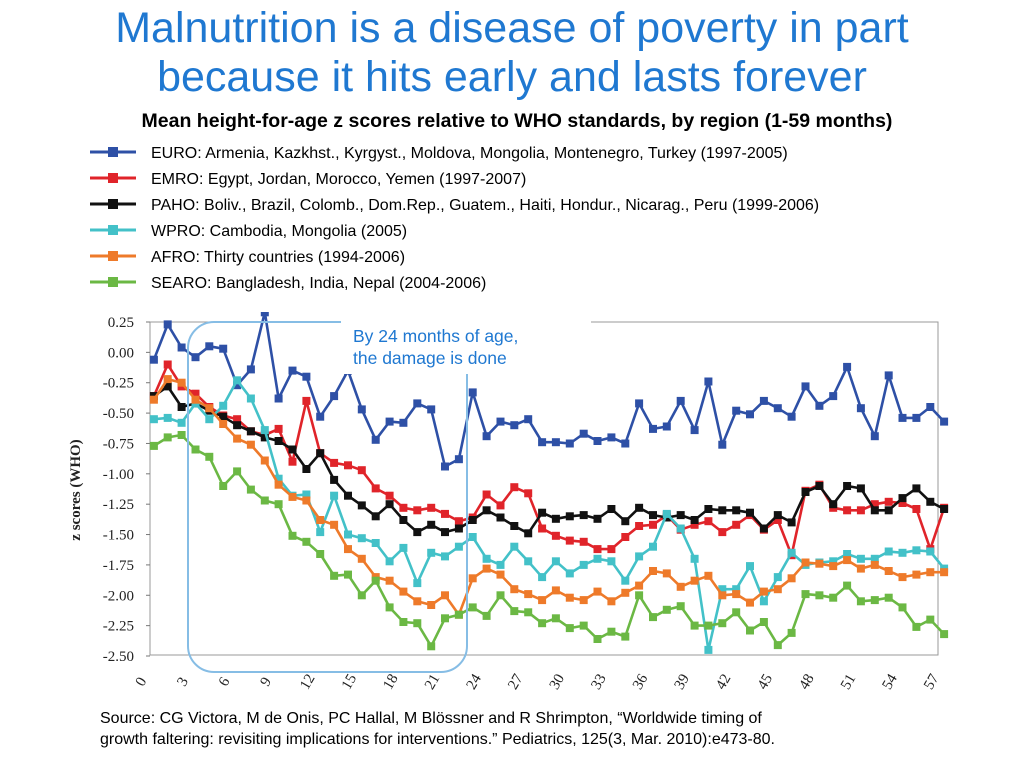  What do you see at coordinates (307, 682) in the screenshot?
I see `x-tick-label: 12` at bounding box center [307, 682].